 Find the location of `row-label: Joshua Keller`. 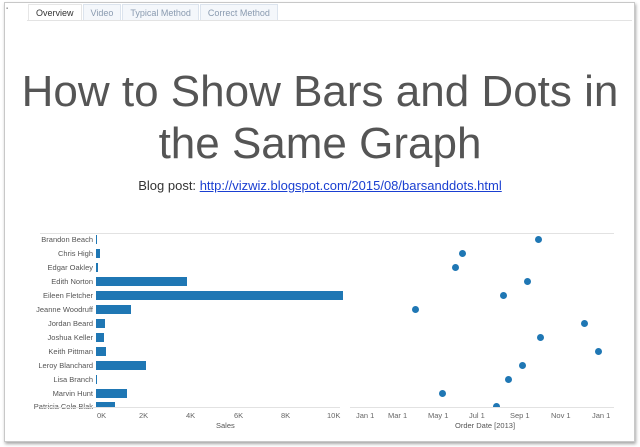

row-label: Joshua Keller is located at coordinates (70, 337).